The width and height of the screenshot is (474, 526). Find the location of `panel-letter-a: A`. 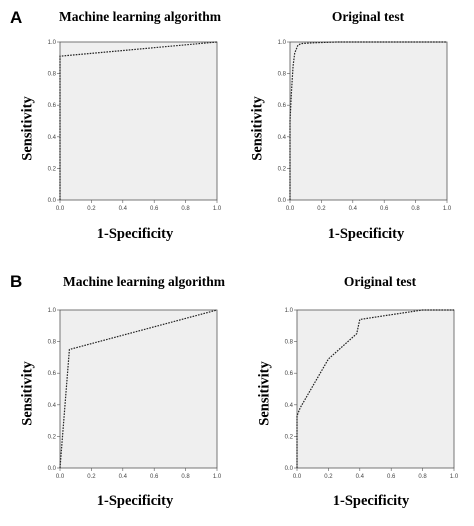

panel-letter-a: A is located at coordinates (16, 17).